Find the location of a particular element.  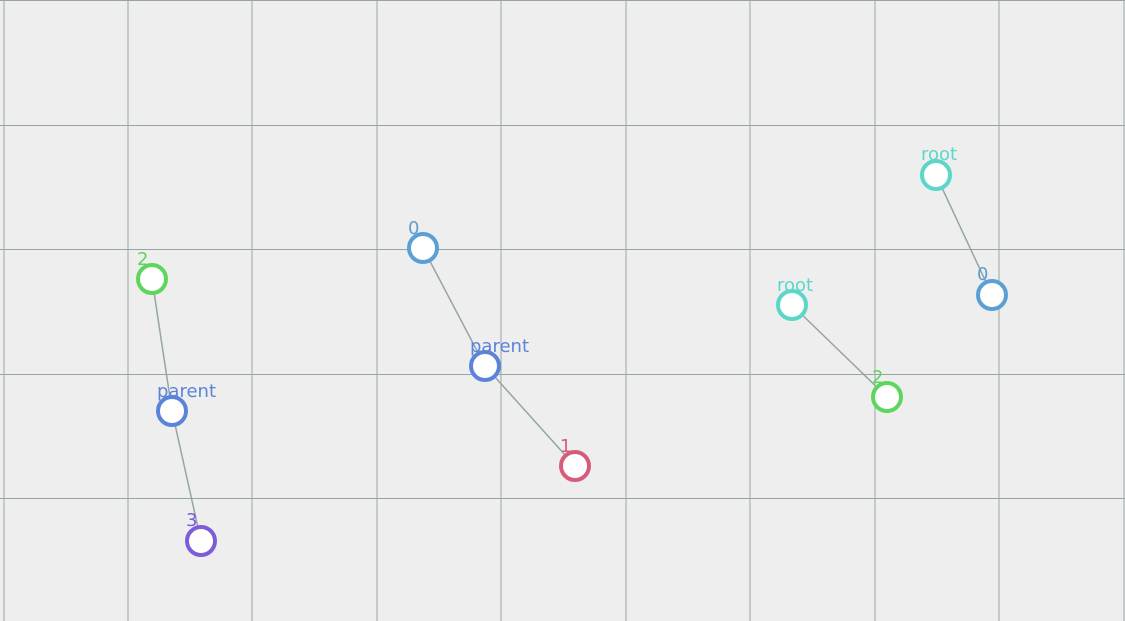

node-n_parent_mid: parent is located at coordinates (499, 359).